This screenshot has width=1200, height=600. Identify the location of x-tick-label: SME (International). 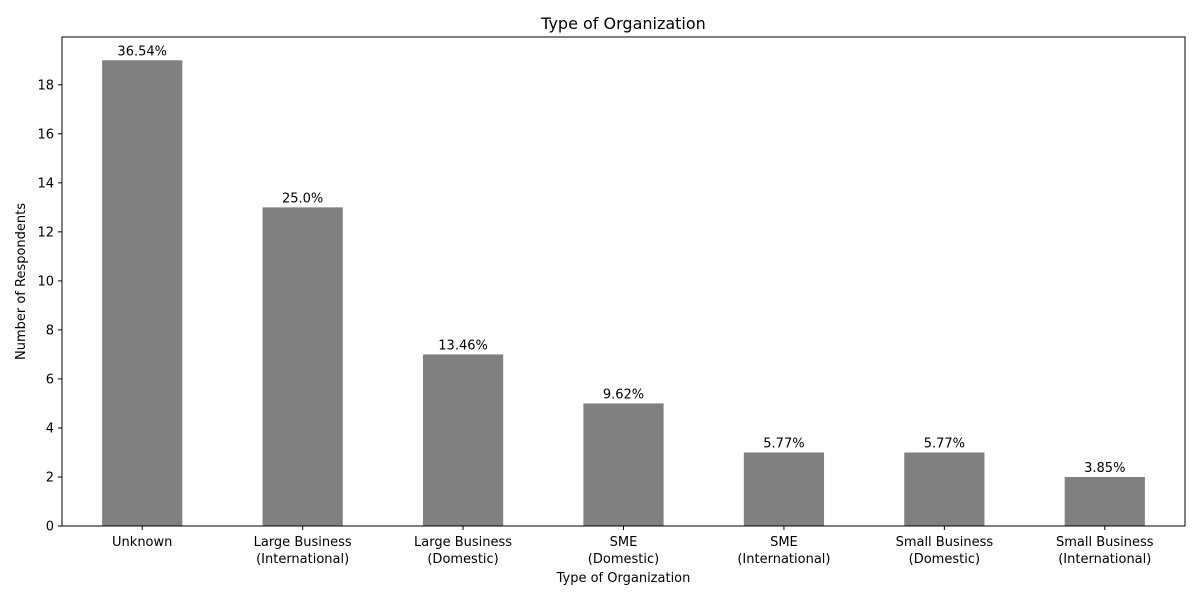
(783, 551).